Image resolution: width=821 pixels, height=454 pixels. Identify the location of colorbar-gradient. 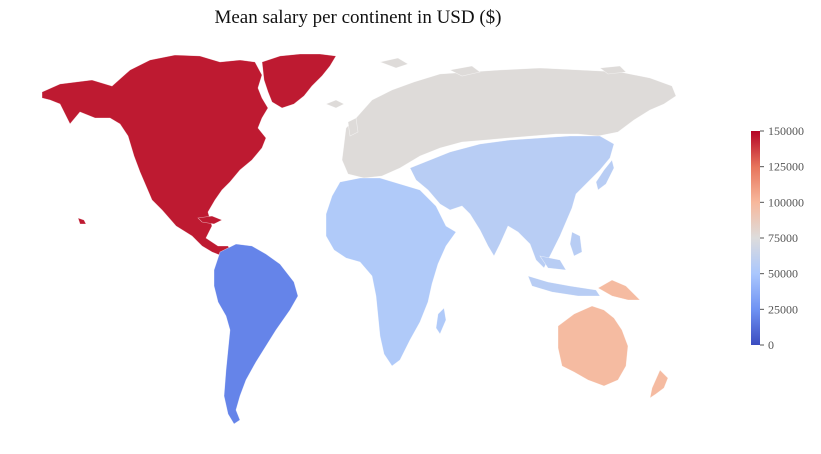
(755, 238).